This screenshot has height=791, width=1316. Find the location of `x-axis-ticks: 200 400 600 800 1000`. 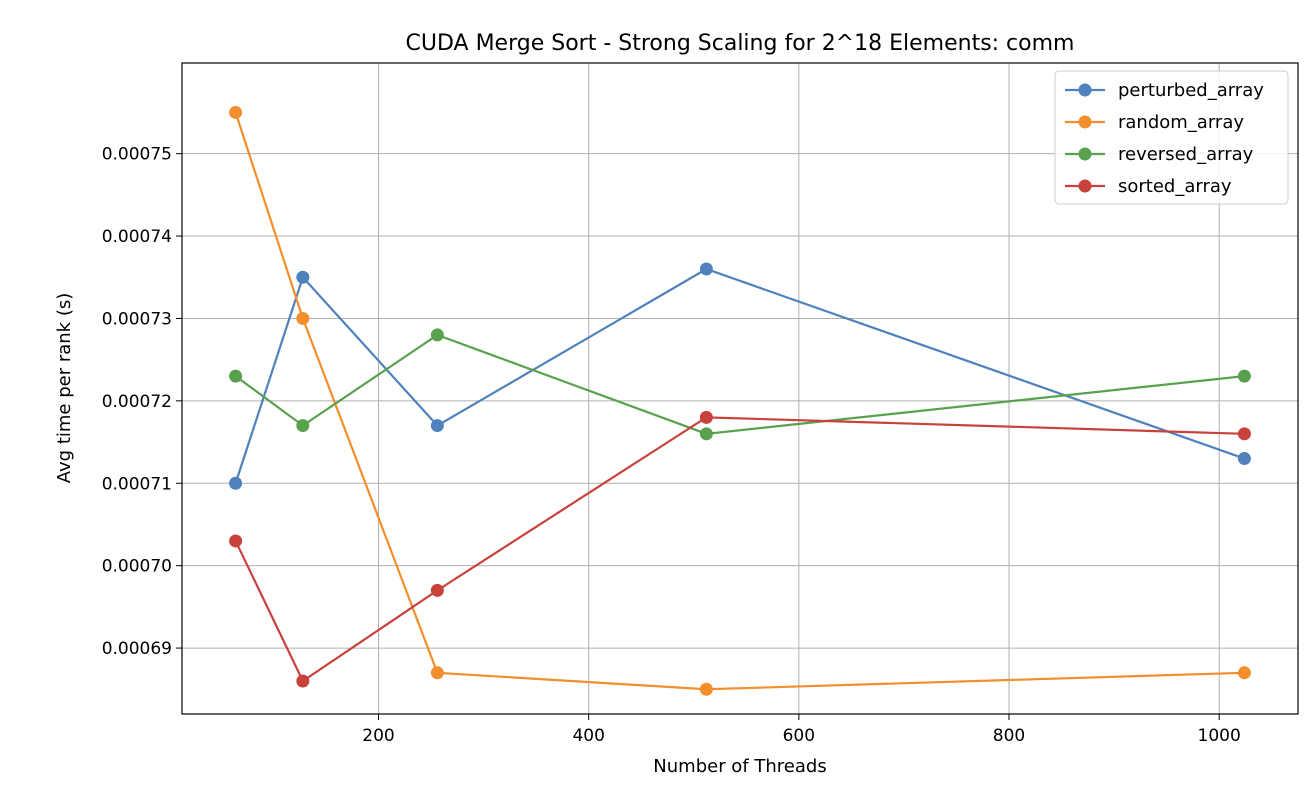

x-axis-ticks: 200 400 600 800 1000 is located at coordinates (801, 730).